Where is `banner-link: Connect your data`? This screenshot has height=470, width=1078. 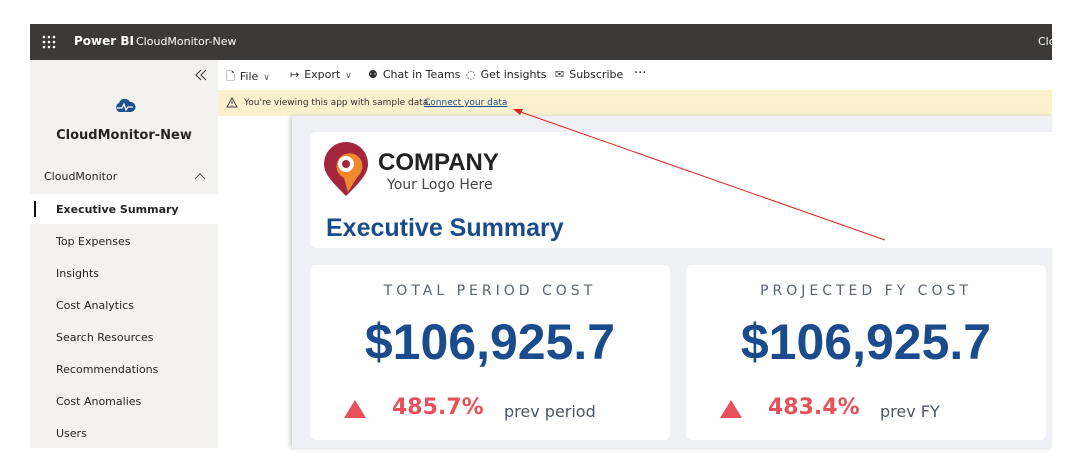
banner-link: Connect your data is located at coordinates (466, 103).